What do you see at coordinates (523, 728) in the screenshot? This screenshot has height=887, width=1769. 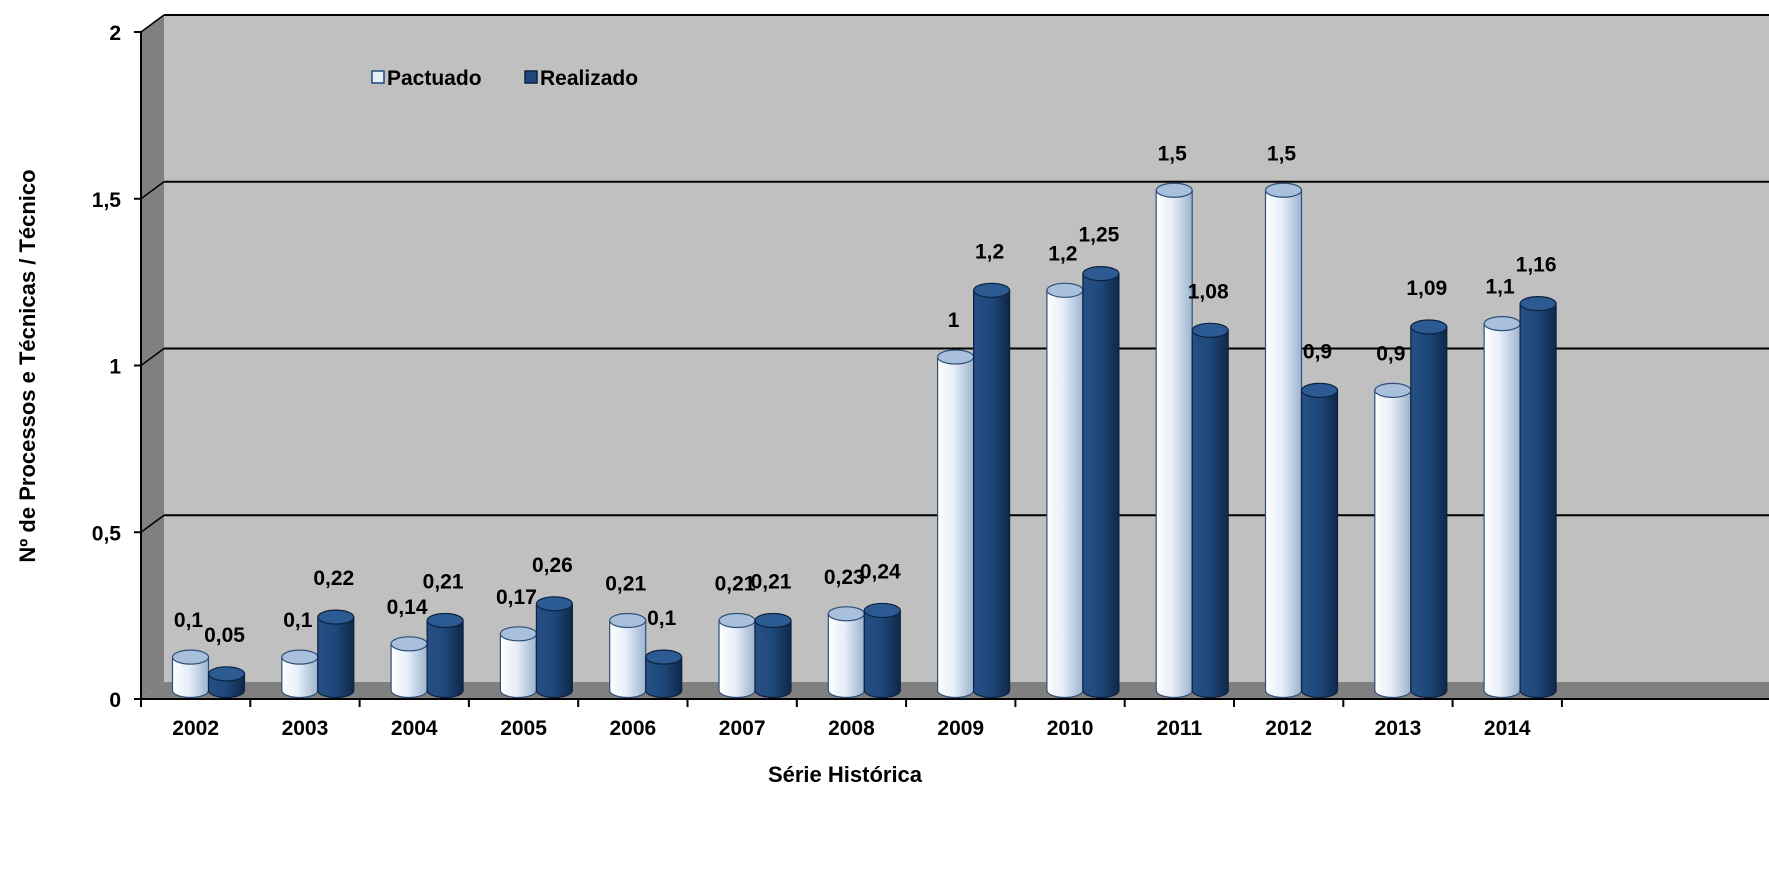 I see `x-tick-label: 2005` at bounding box center [523, 728].